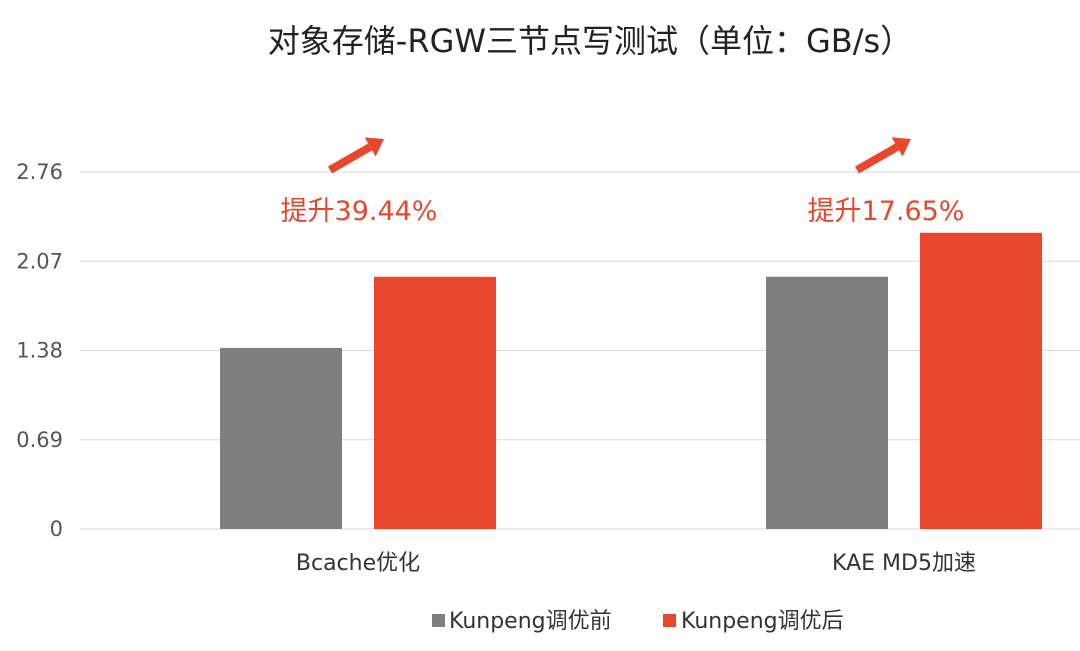 Image resolution: width=1080 pixels, height=651 pixels. Describe the element at coordinates (39, 261) in the screenshot. I see `y-tick-label: 2.07` at that location.